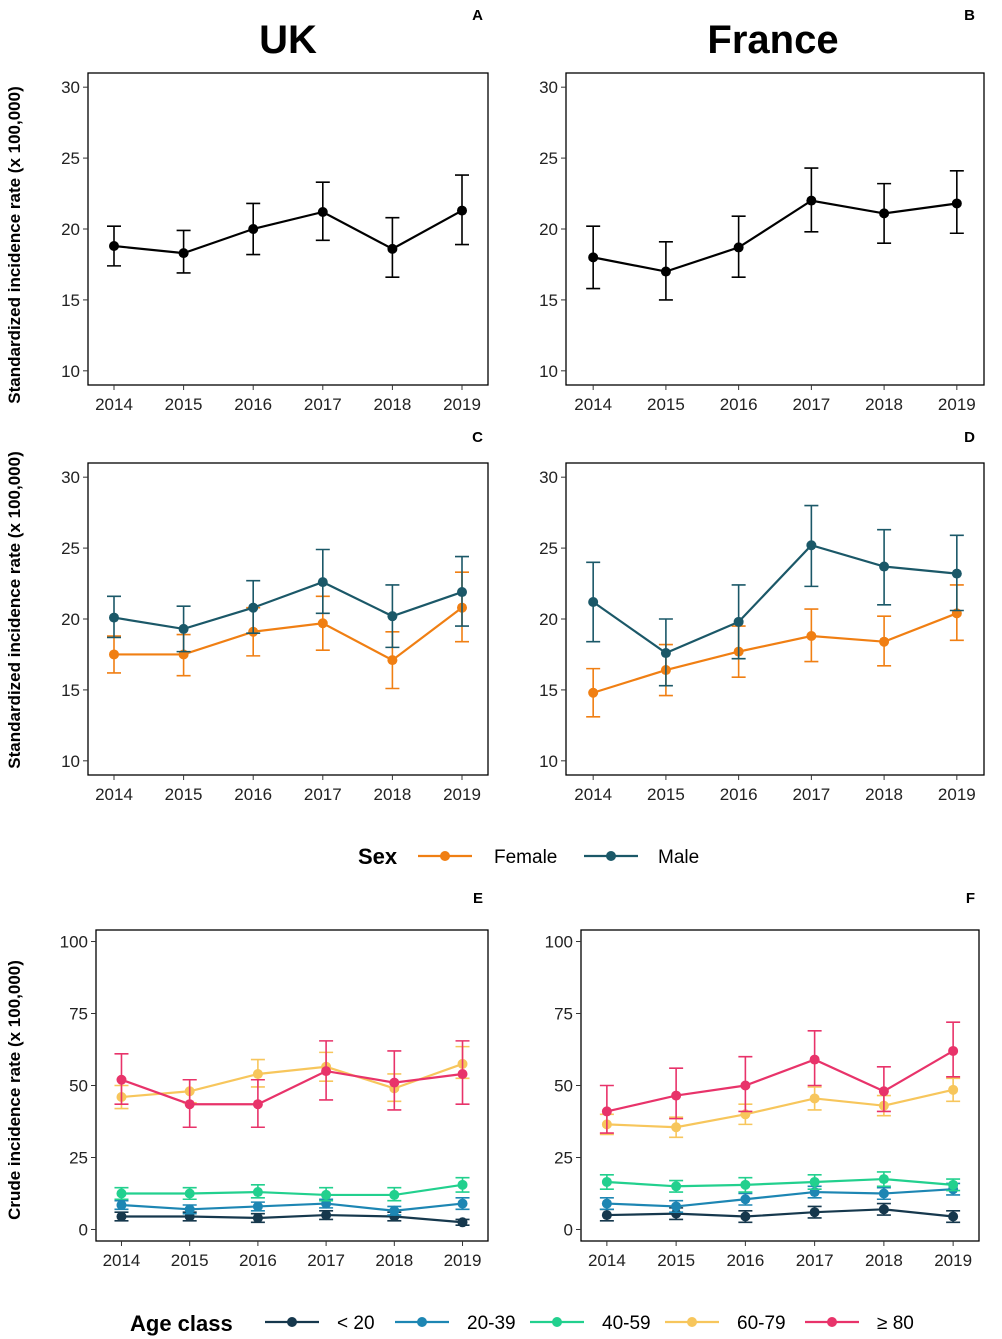  Describe the element at coordinates (811, 404) in the screenshot. I see `panel-b-xtick-3: 2017` at that location.